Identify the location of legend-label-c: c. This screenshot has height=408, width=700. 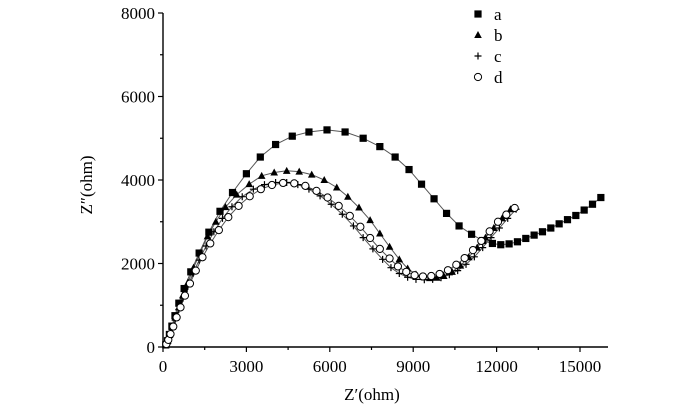
(498, 56).